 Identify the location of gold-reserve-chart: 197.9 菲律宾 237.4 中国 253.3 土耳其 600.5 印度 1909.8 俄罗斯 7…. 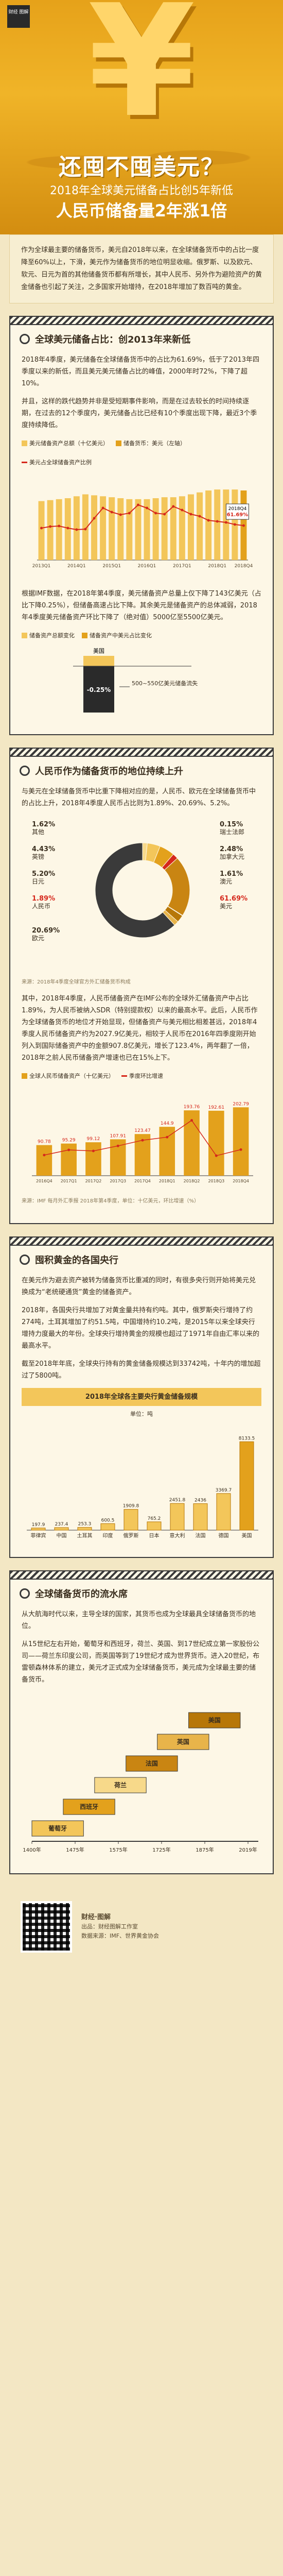
(141, 1484).